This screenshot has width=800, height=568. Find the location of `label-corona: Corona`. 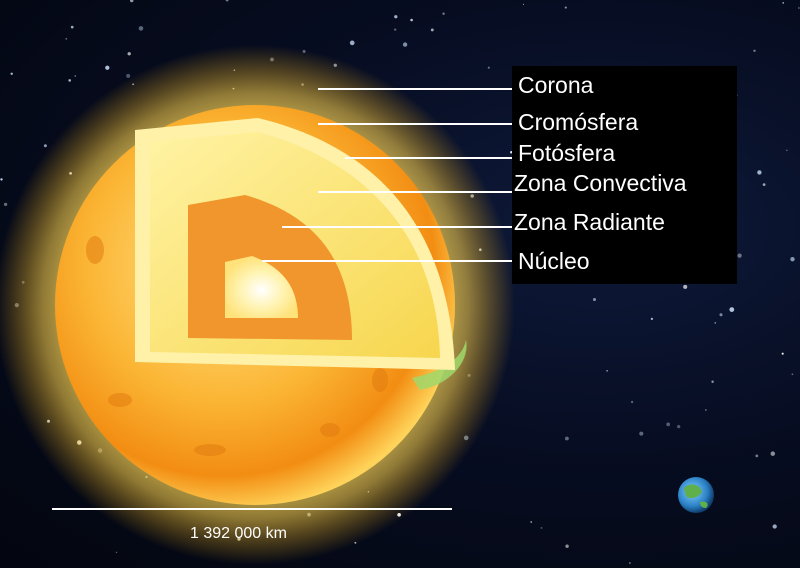

label-corona: Corona is located at coordinates (557, 86).